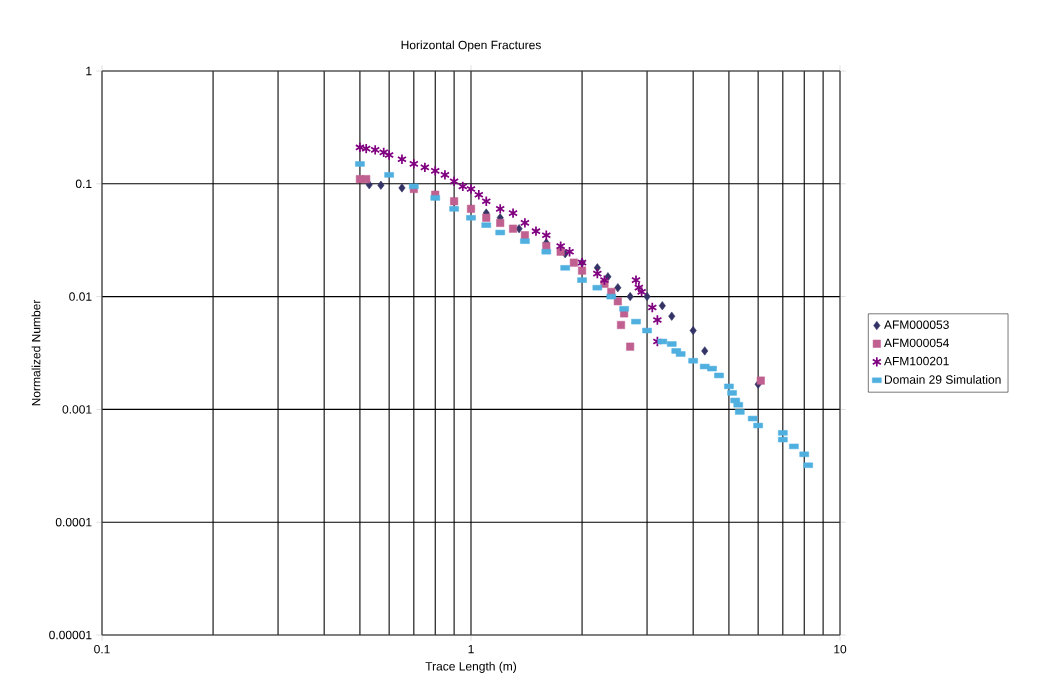  What do you see at coordinates (942, 379) in the screenshot?
I see `legend-label: Domain 29 Simulation` at bounding box center [942, 379].